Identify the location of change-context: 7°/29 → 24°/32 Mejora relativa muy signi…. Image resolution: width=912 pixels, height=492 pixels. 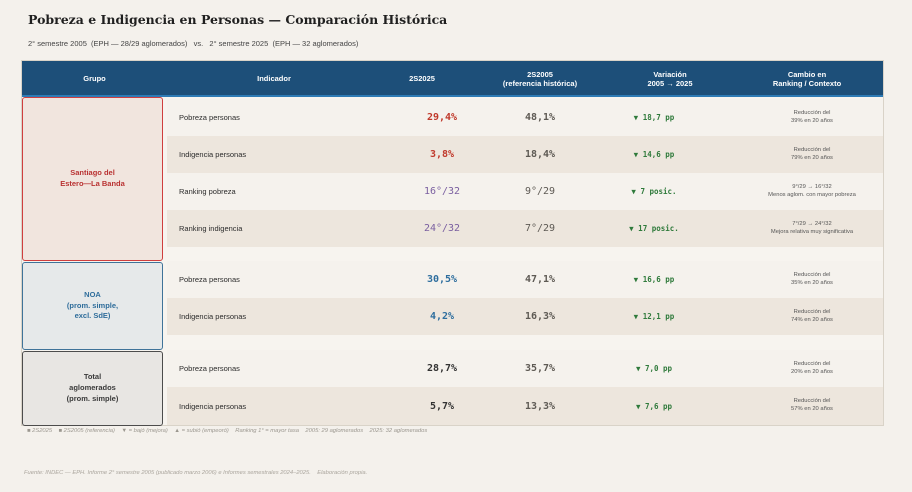
(812, 228).